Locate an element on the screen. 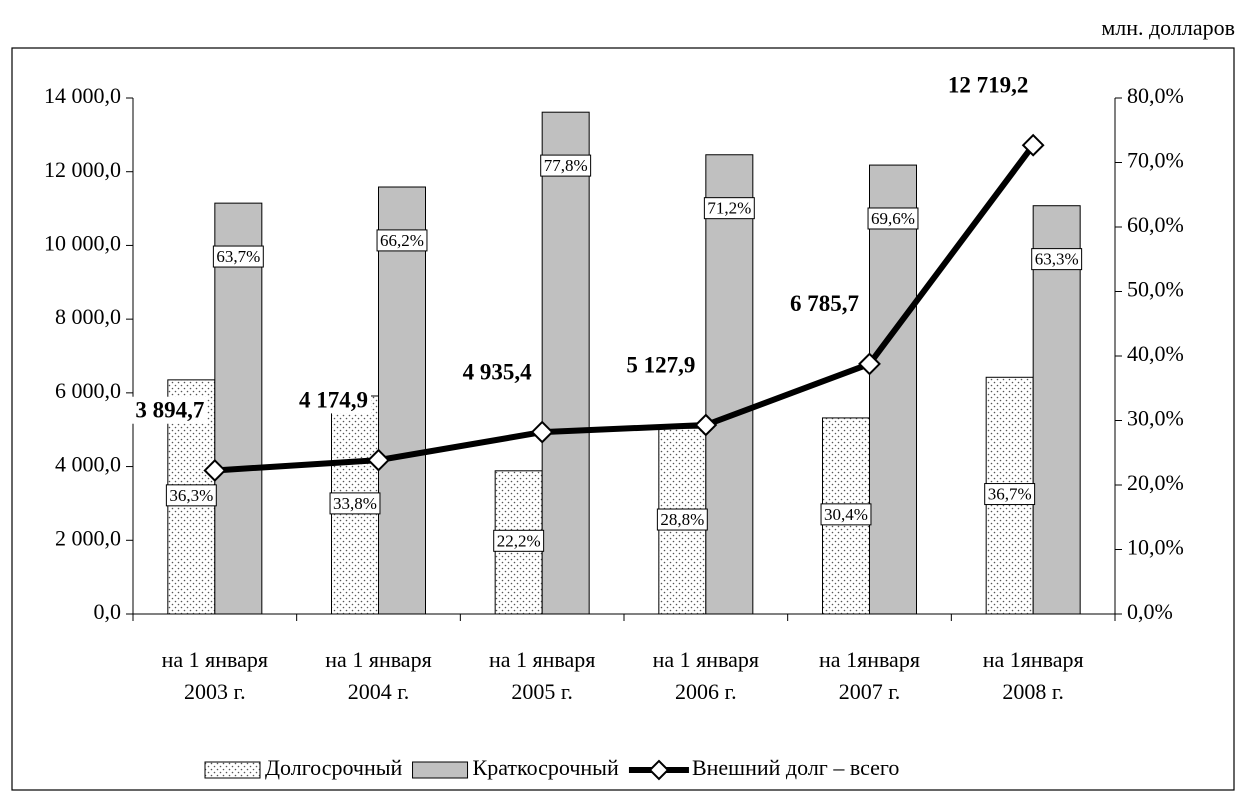 The height and width of the screenshot is (791, 1250). bar-value-label: 36,7% is located at coordinates (1010, 494).